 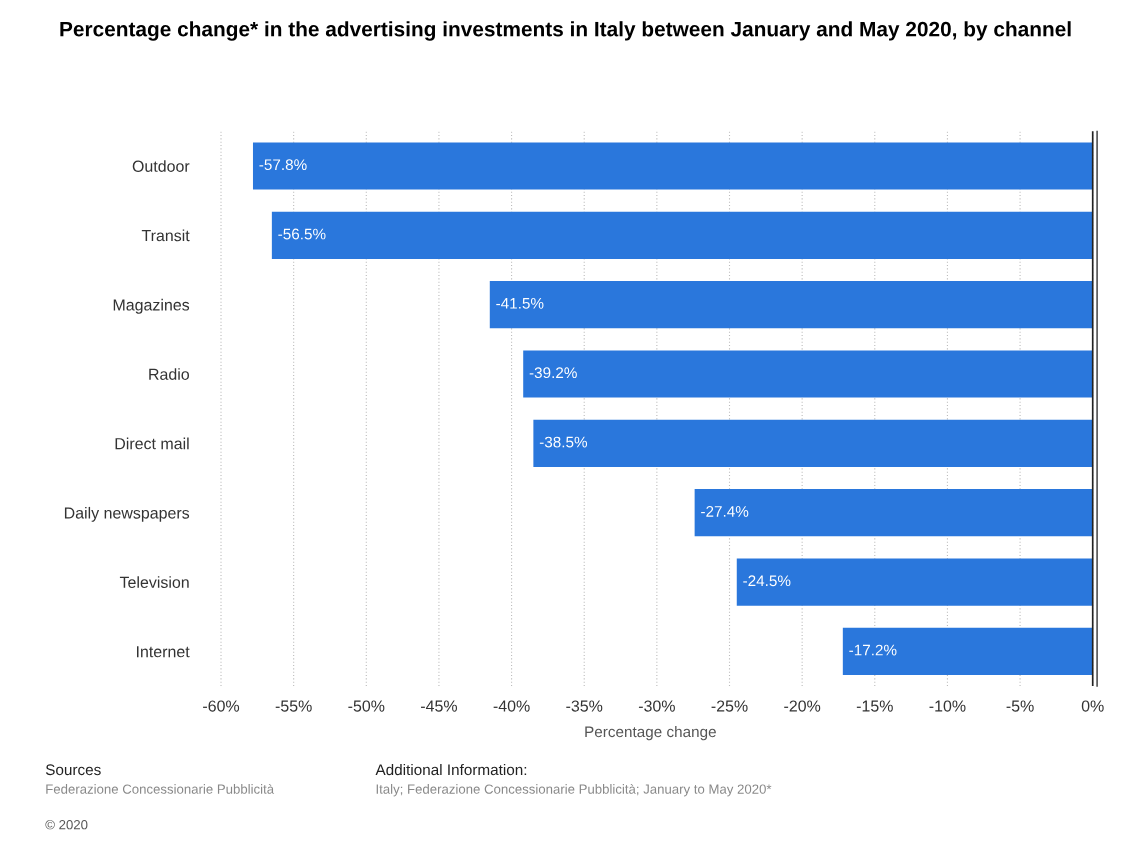 I want to click on data-label: -56.5%, so click(x=302, y=234).